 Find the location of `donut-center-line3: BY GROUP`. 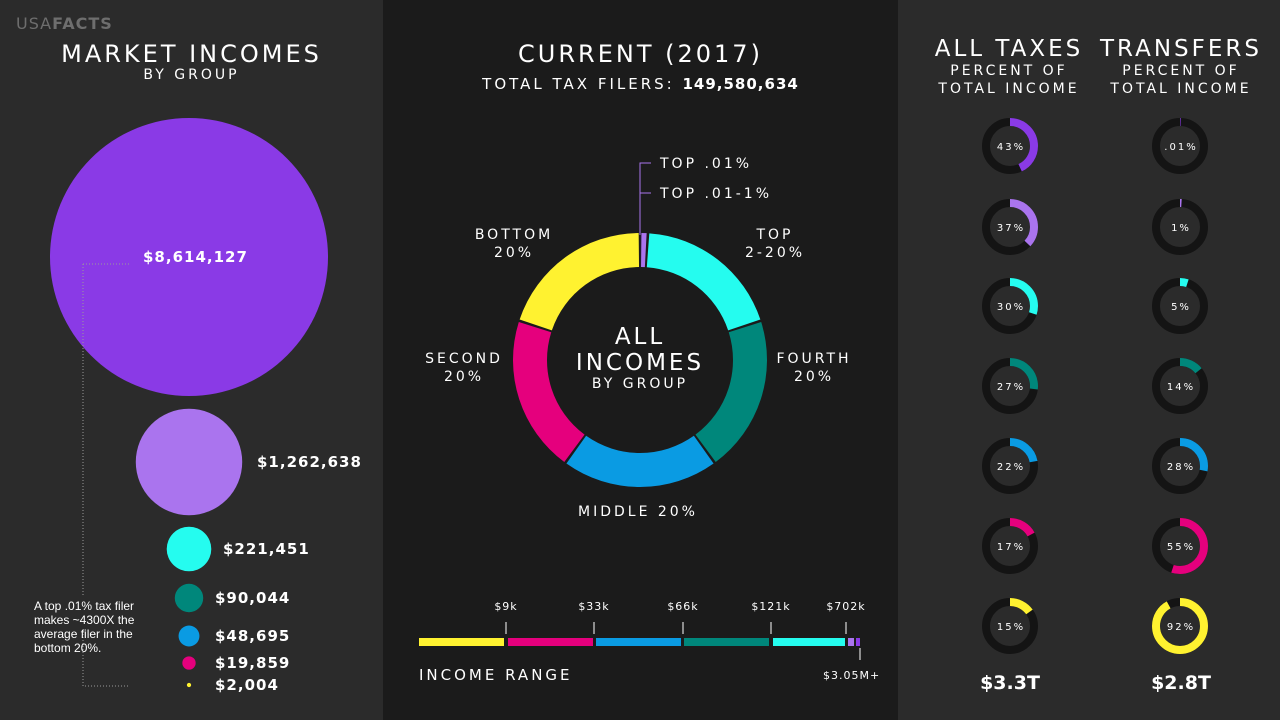

donut-center-line3: BY GROUP is located at coordinates (640, 384).